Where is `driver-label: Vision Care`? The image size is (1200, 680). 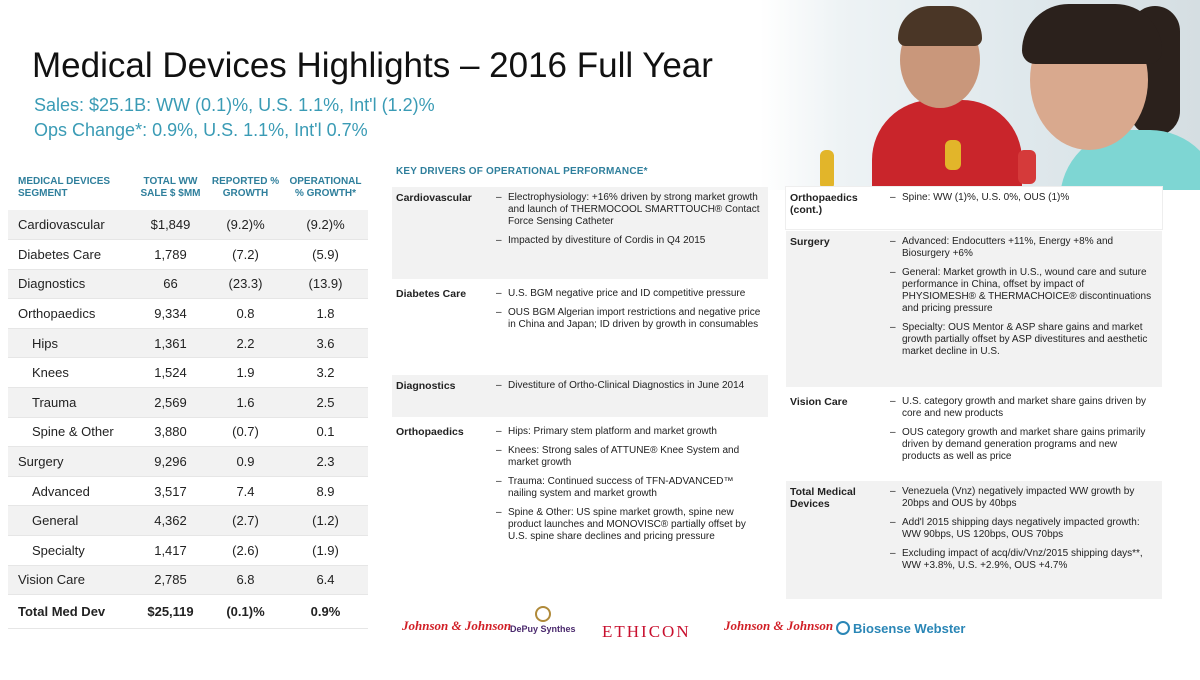 driver-label: Vision Care is located at coordinates (819, 402).